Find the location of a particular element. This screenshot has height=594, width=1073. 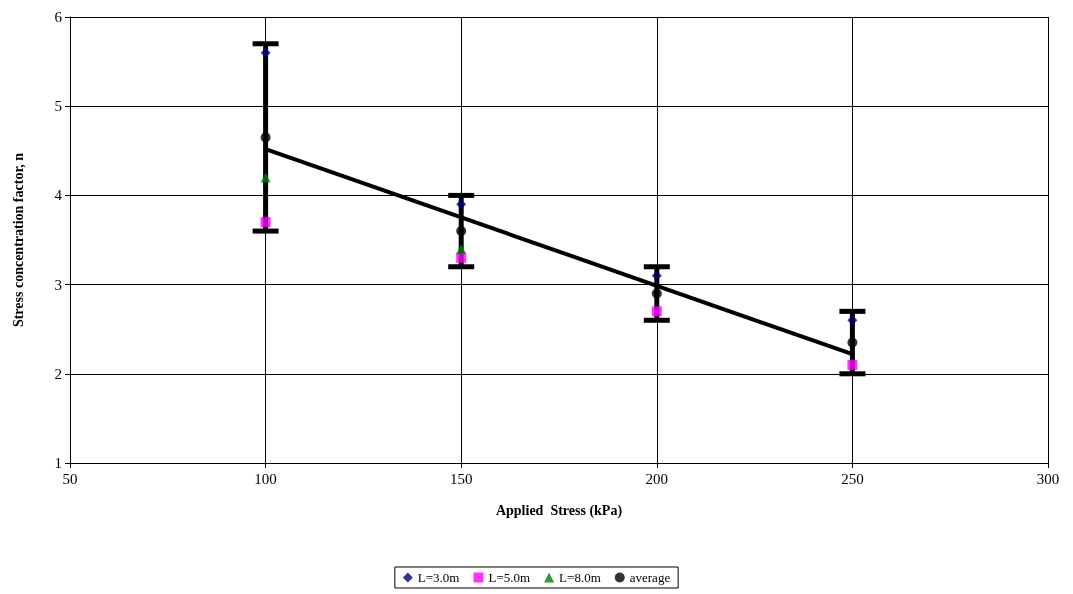

legend-label: L=8.0m is located at coordinates (580, 577).